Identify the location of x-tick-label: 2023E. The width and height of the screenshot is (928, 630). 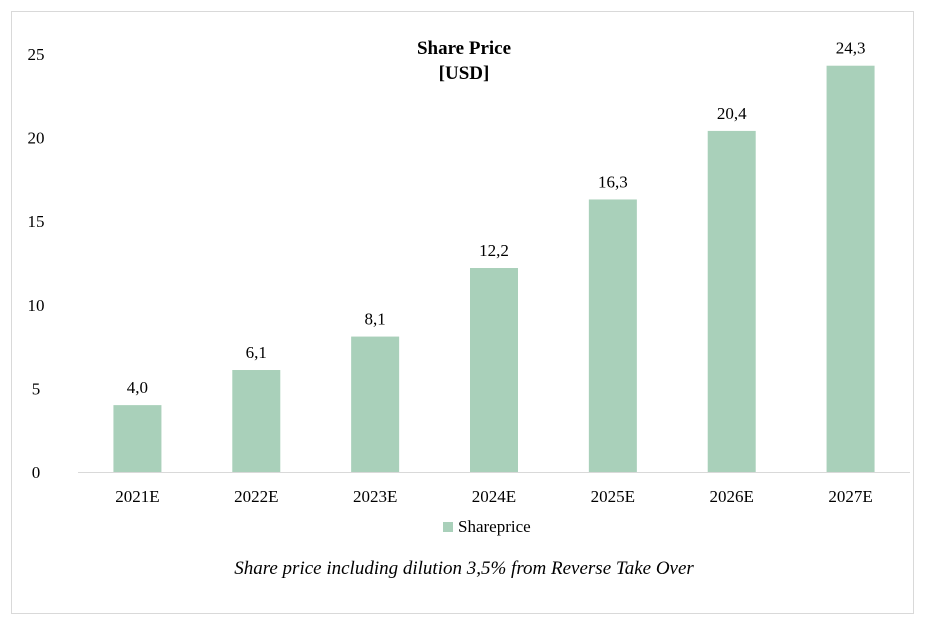
(375, 496).